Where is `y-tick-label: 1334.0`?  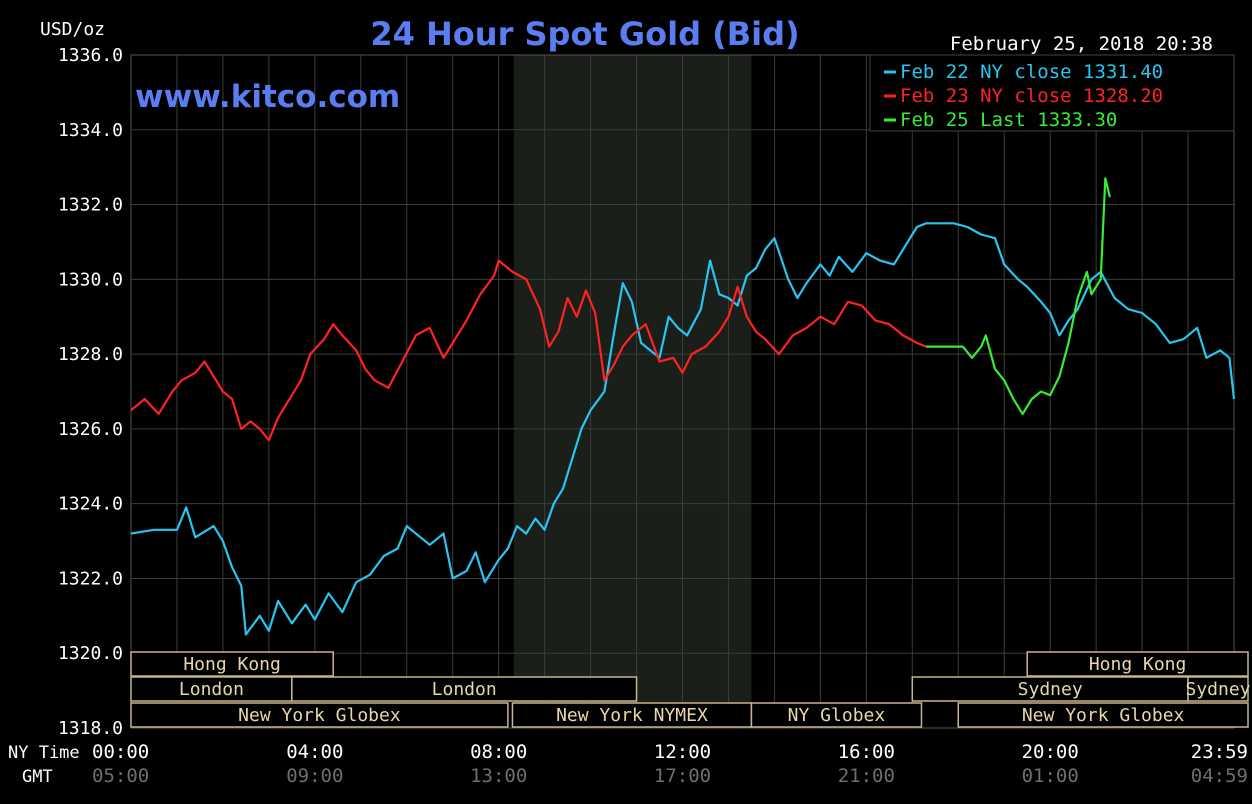 y-tick-label: 1334.0 is located at coordinates (90, 130).